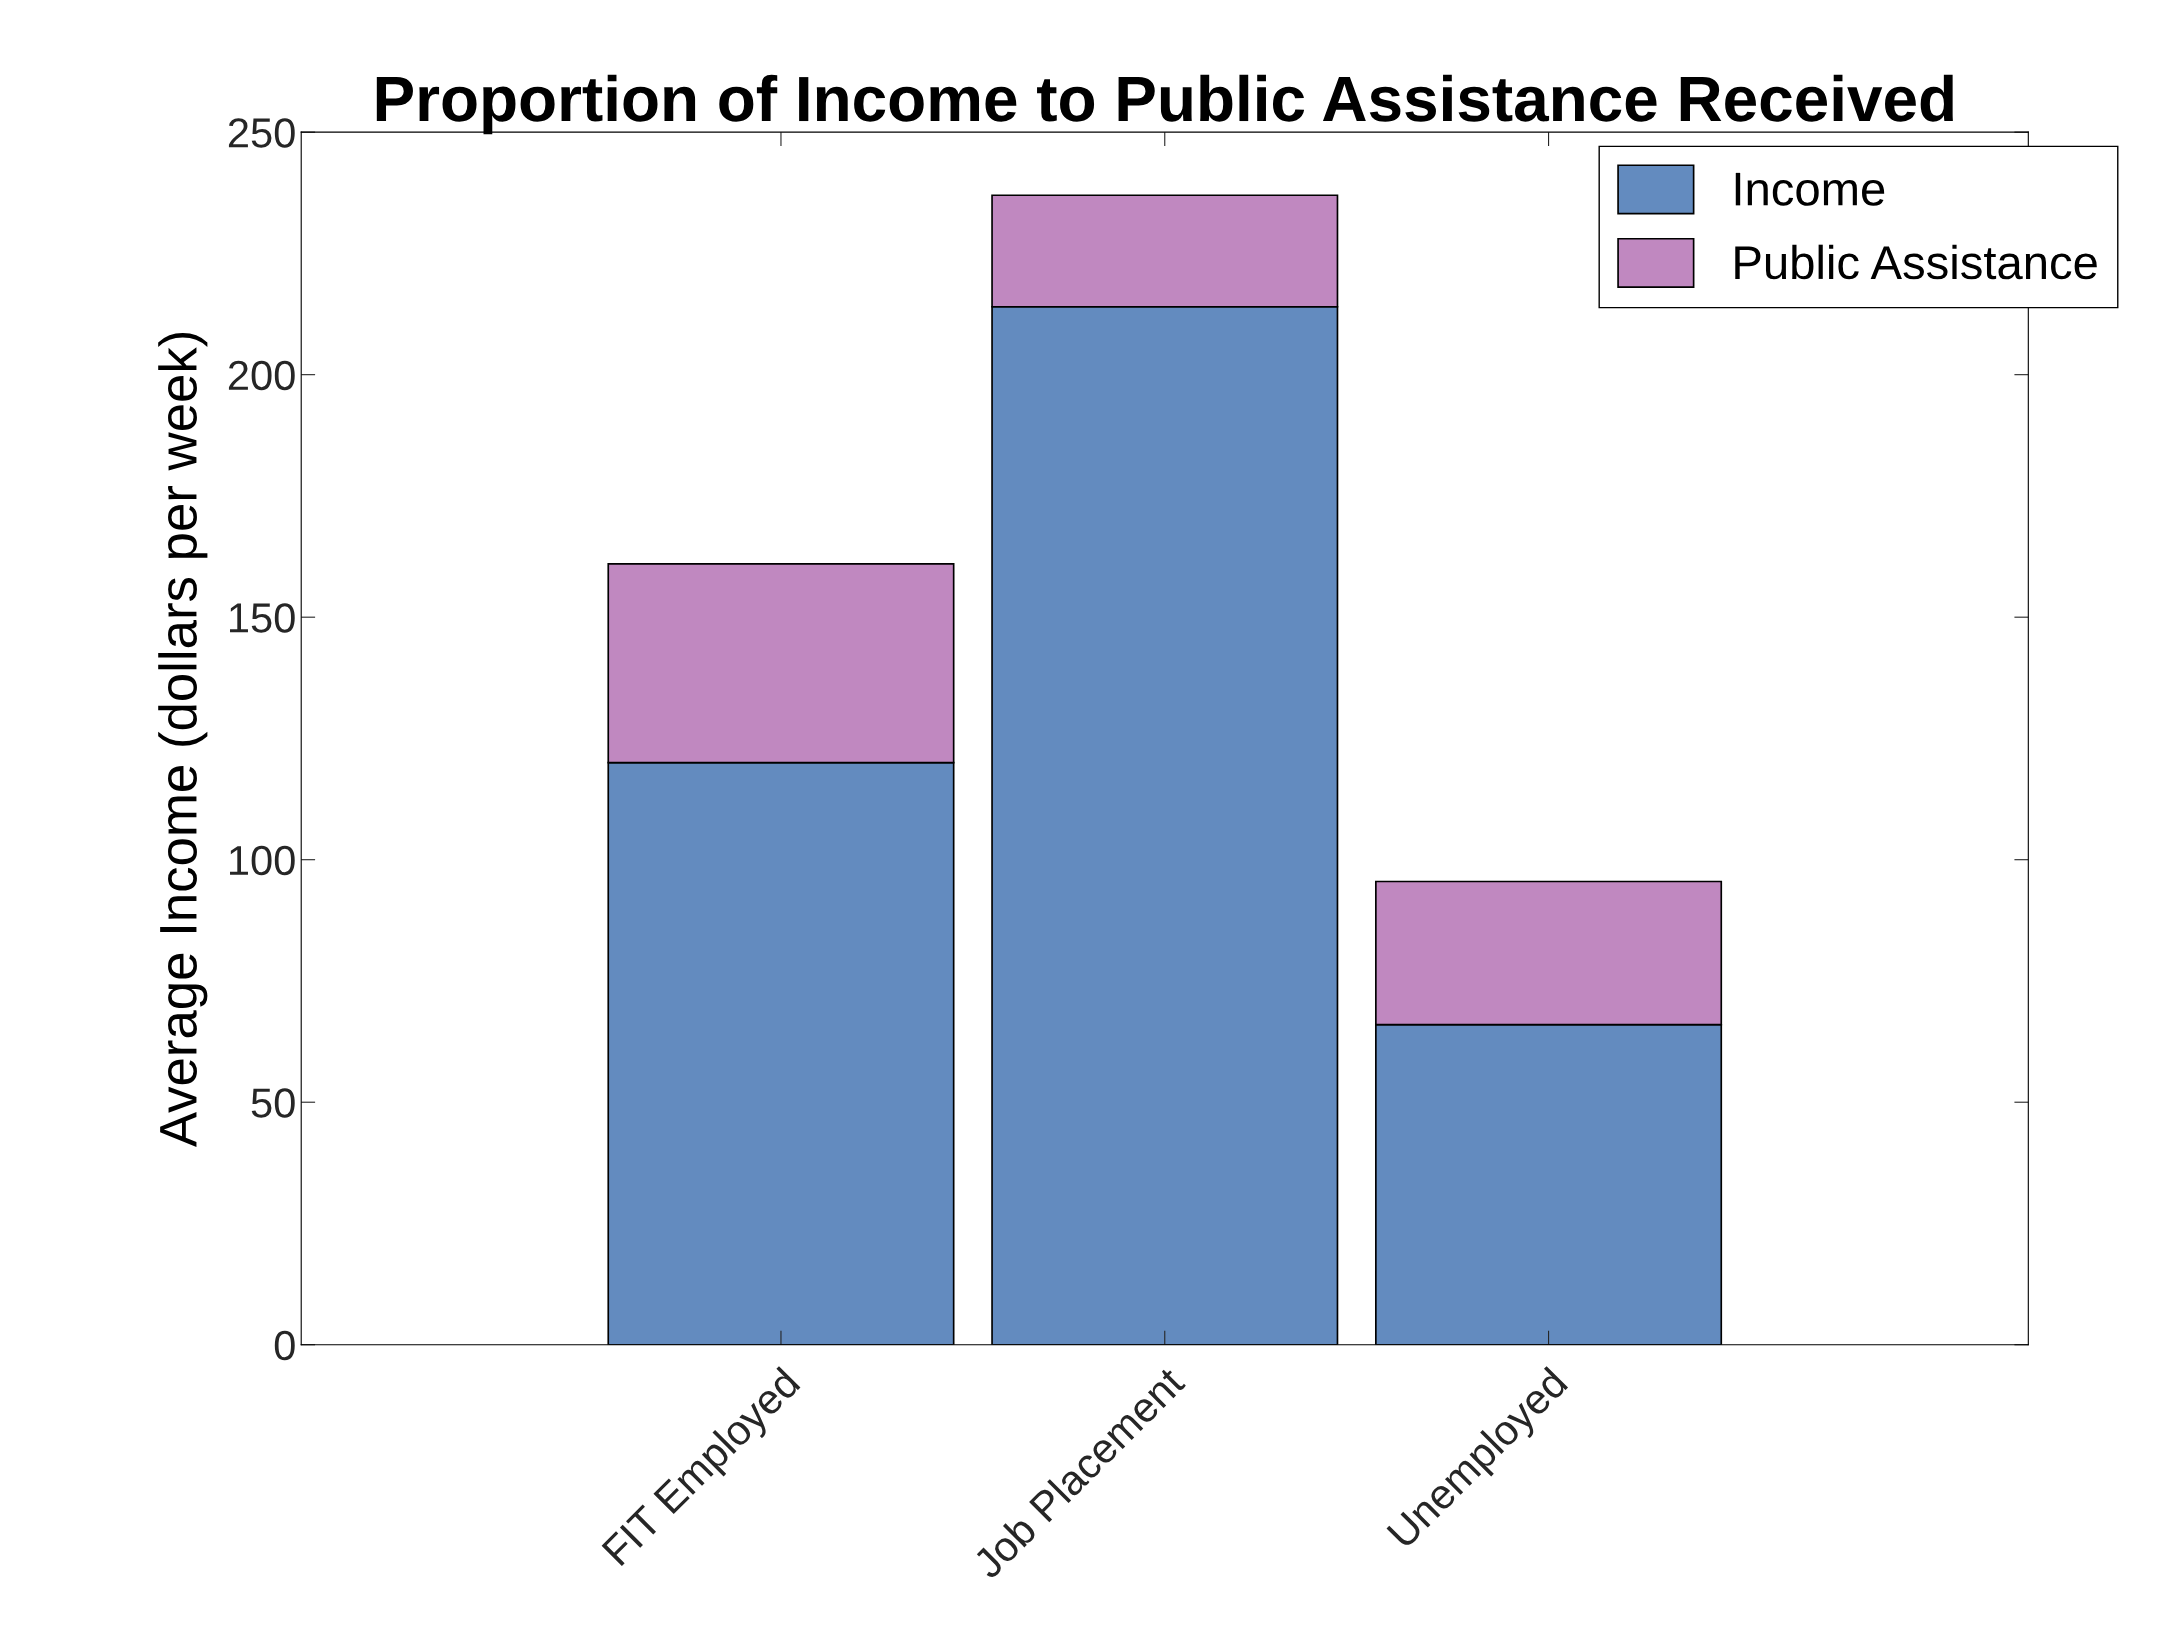  I want to click on y-tick-label: 0, so click(284, 1345).